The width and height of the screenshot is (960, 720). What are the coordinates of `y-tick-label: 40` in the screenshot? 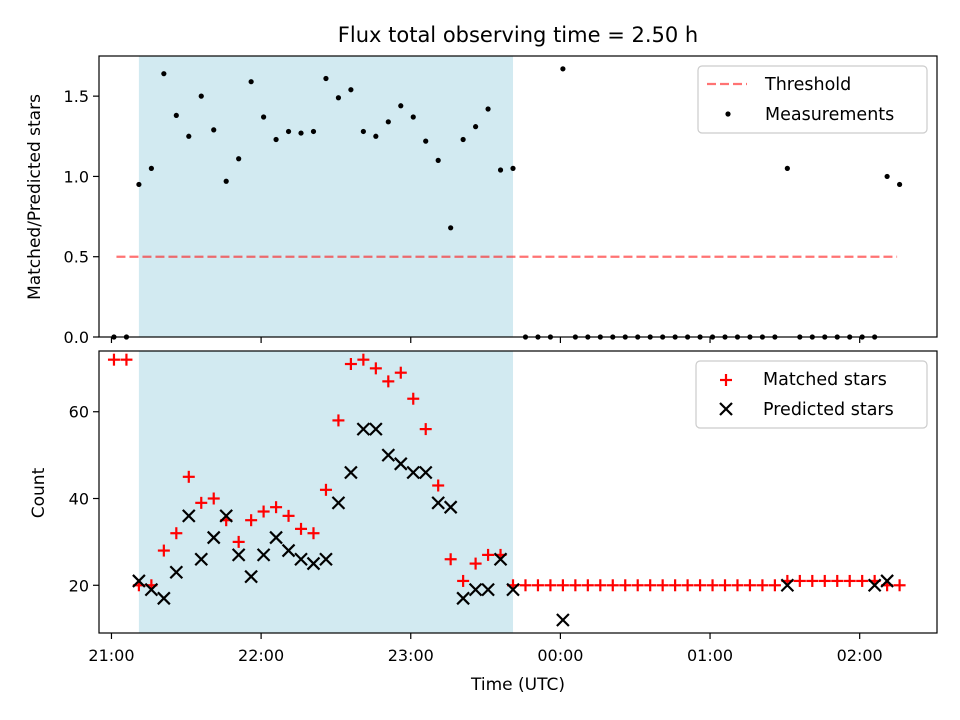 It's located at (79, 499).